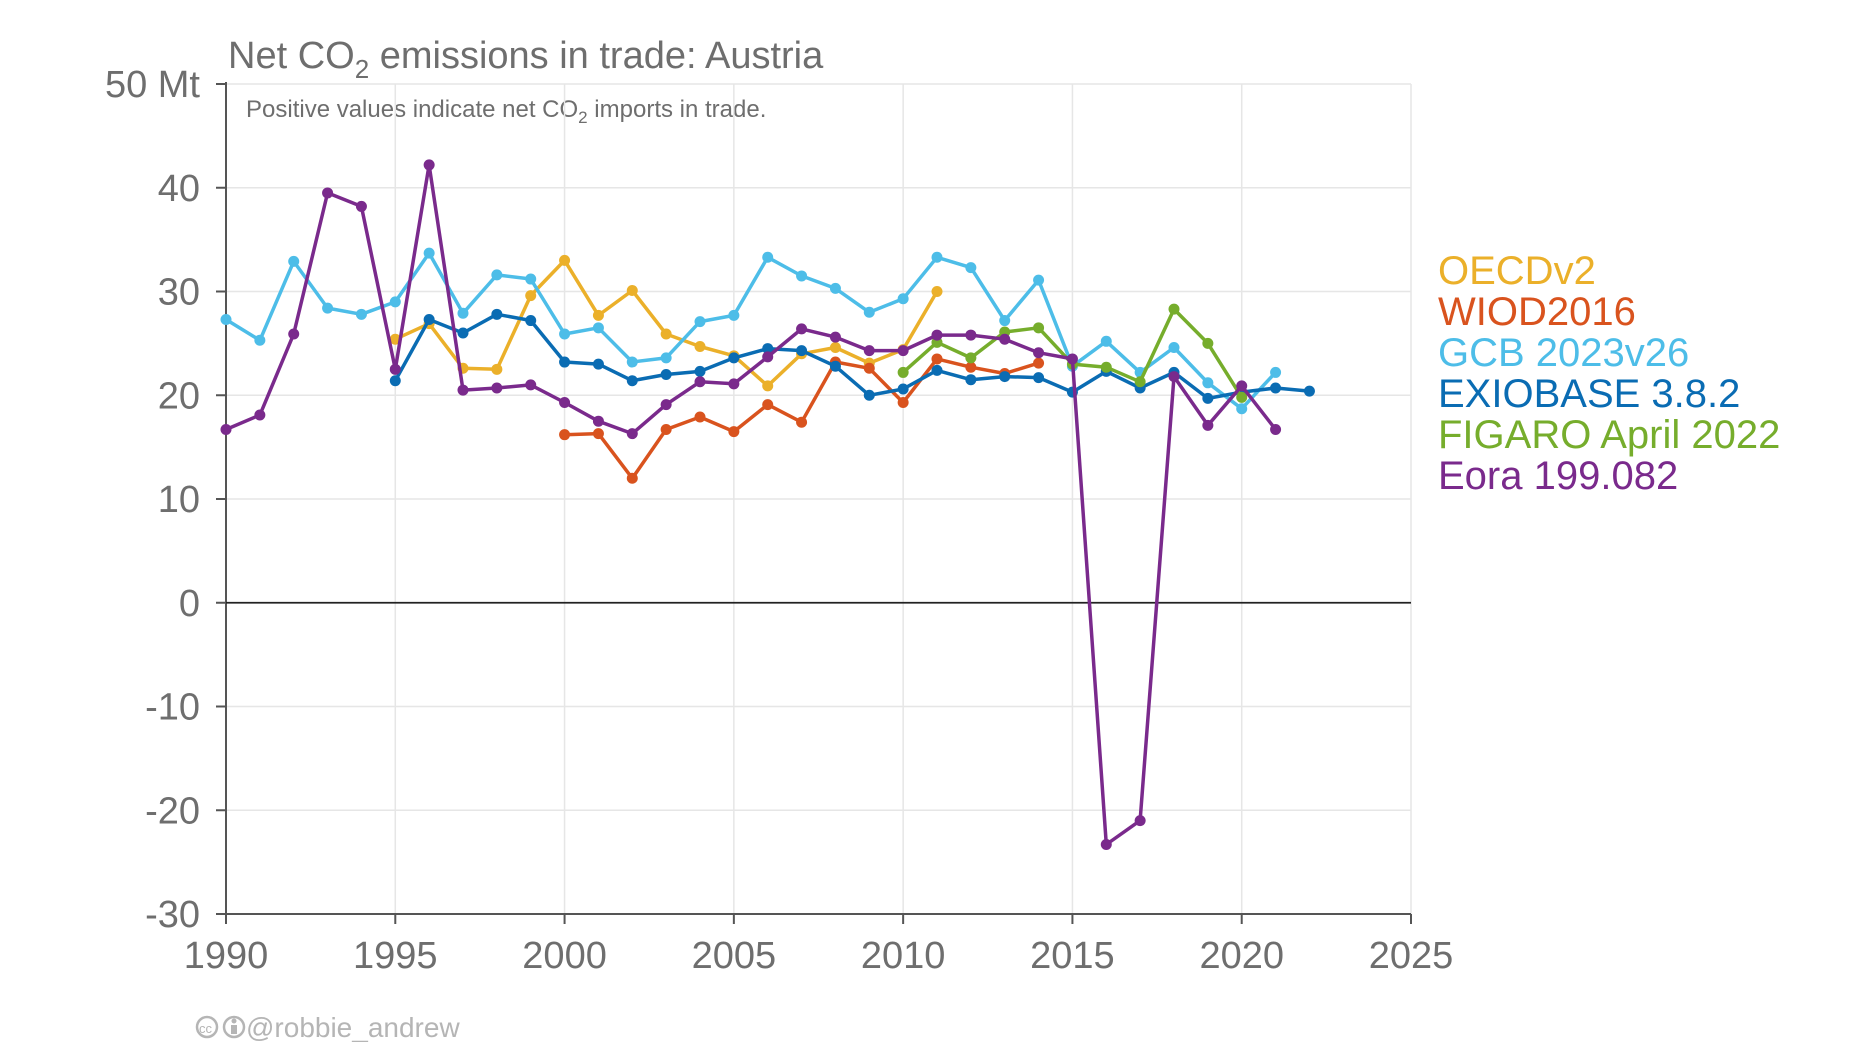 The image size is (1852, 1042). I want to click on y-tick-label-7: 40, so click(179, 189).